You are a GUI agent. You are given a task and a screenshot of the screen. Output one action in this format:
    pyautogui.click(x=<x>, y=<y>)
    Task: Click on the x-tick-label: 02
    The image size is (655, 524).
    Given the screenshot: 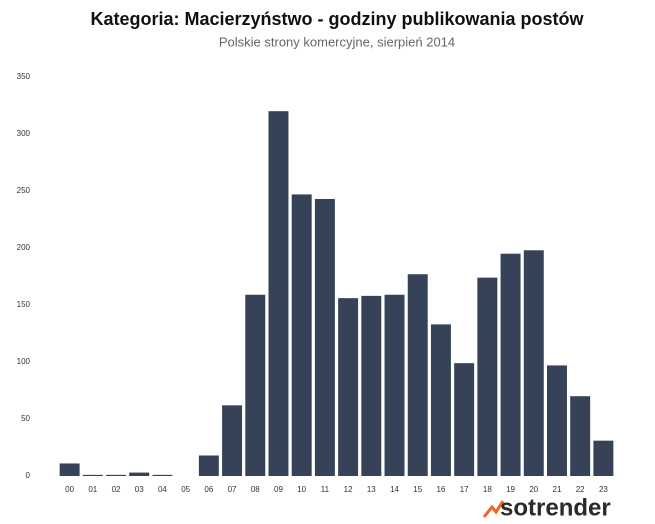 What is the action you would take?
    pyautogui.click(x=116, y=489)
    